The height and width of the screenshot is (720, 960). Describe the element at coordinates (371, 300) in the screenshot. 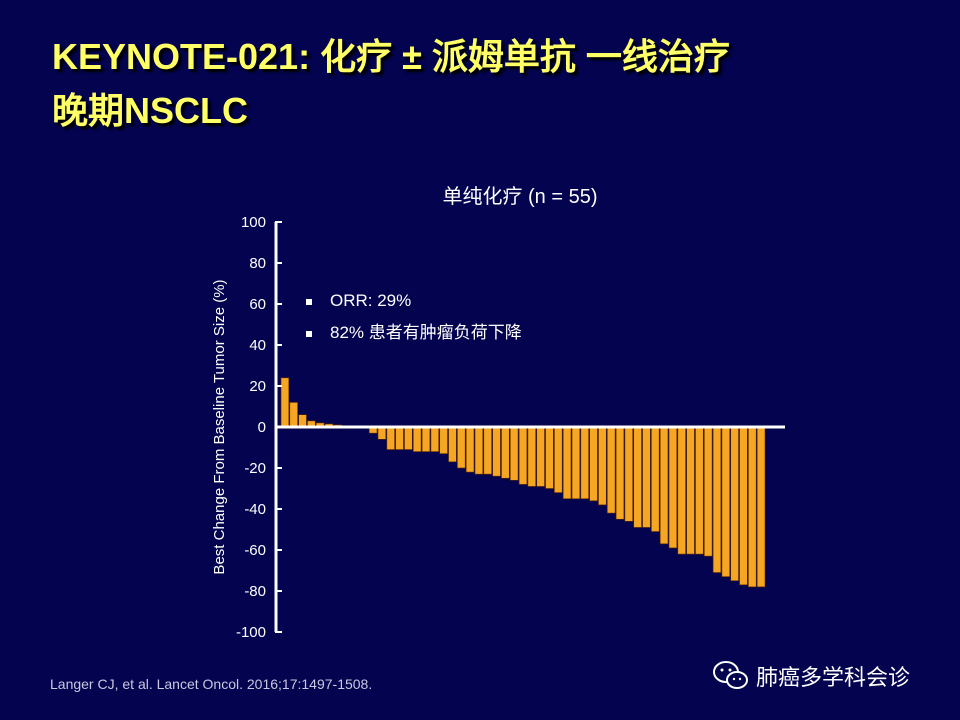

I see `annotation-text: ORR: 29%` at that location.